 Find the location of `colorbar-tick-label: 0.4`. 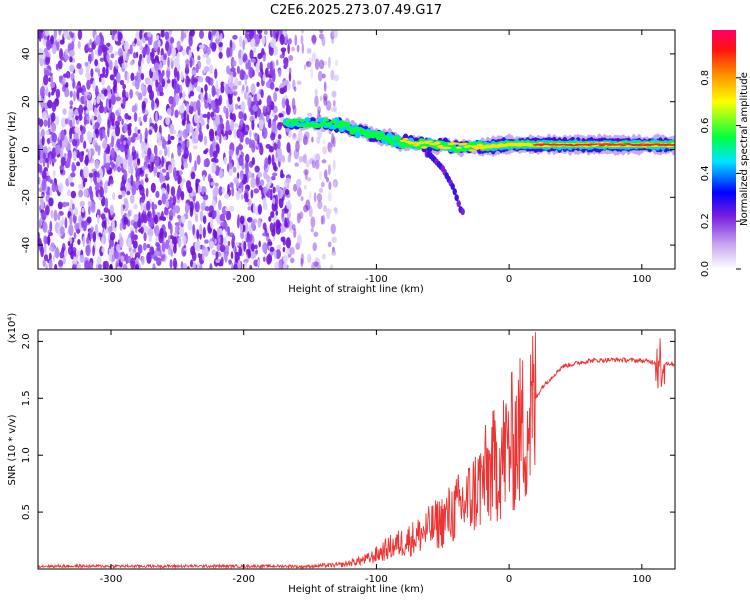

colorbar-tick-label: 0.4 is located at coordinates (705, 173).